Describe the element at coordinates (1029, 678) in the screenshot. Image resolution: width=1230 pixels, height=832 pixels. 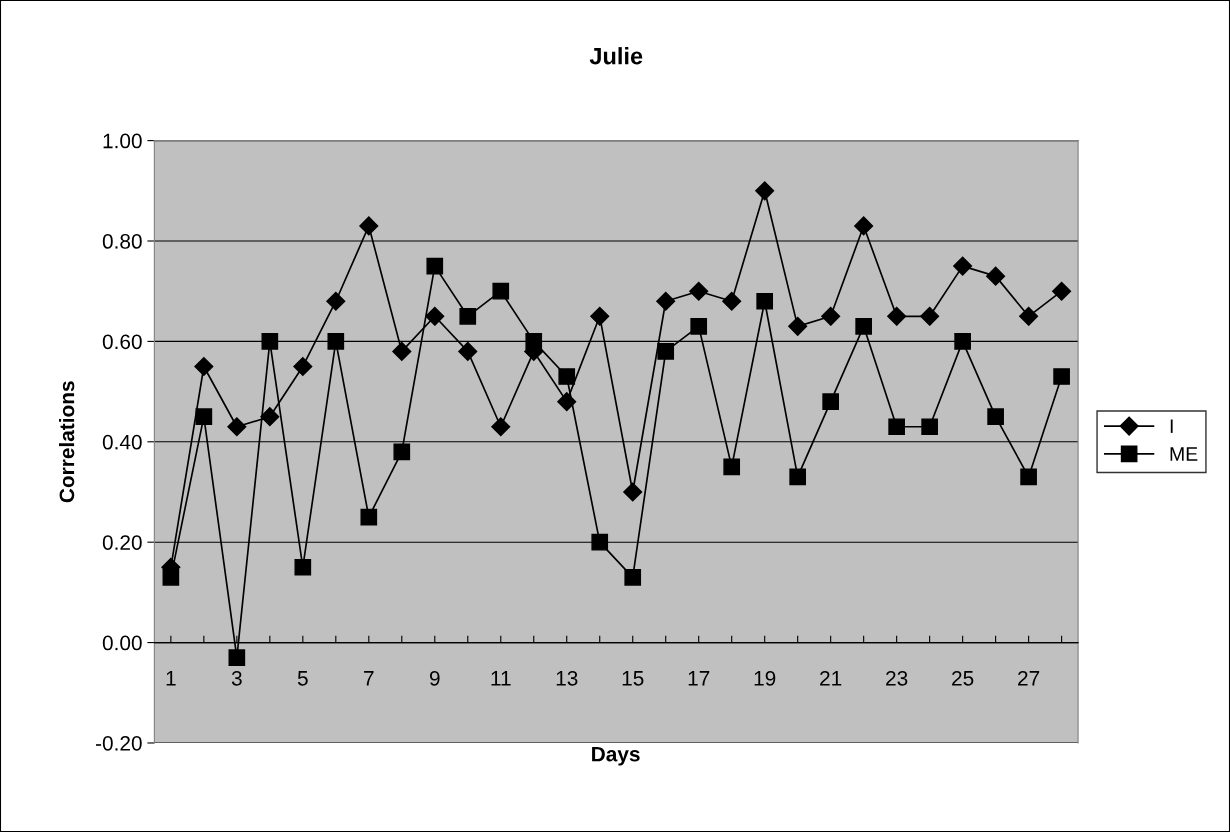
I see `x-tick-label: 27` at that location.